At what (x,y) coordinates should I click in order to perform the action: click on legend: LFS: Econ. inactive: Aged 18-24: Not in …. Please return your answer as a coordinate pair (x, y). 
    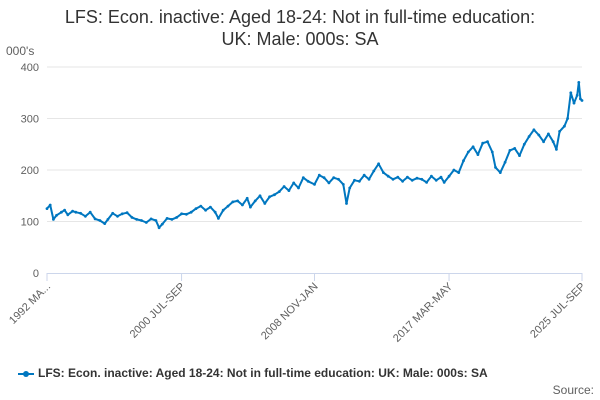
    Looking at the image, I should click on (253, 373).